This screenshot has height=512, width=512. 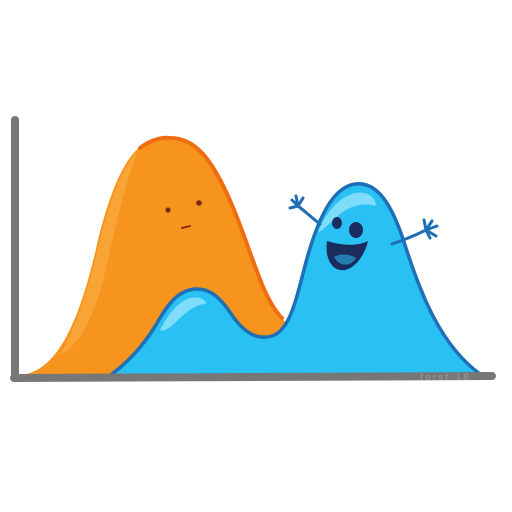 What do you see at coordinates (183, 314) in the screenshot?
I see `blue-bimodal-highlight-left` at bounding box center [183, 314].